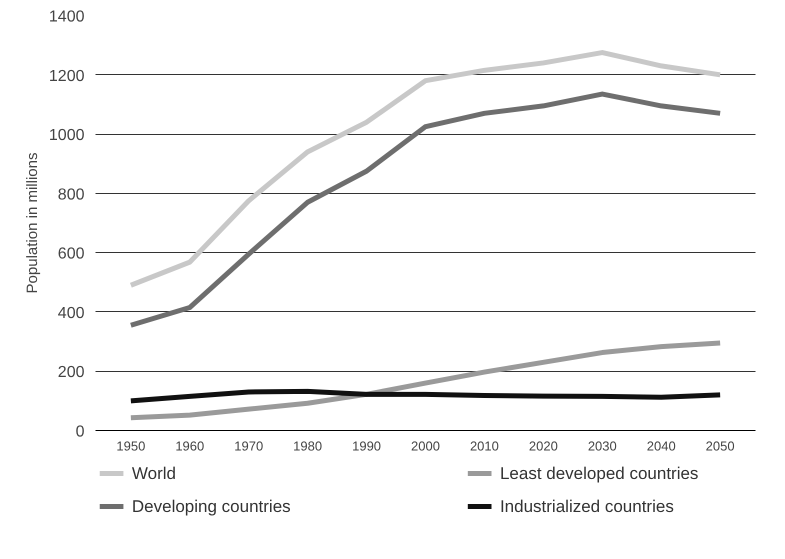 The image size is (785, 559). What do you see at coordinates (32, 223) in the screenshot?
I see `y-axis-title: Population in millions` at bounding box center [32, 223].